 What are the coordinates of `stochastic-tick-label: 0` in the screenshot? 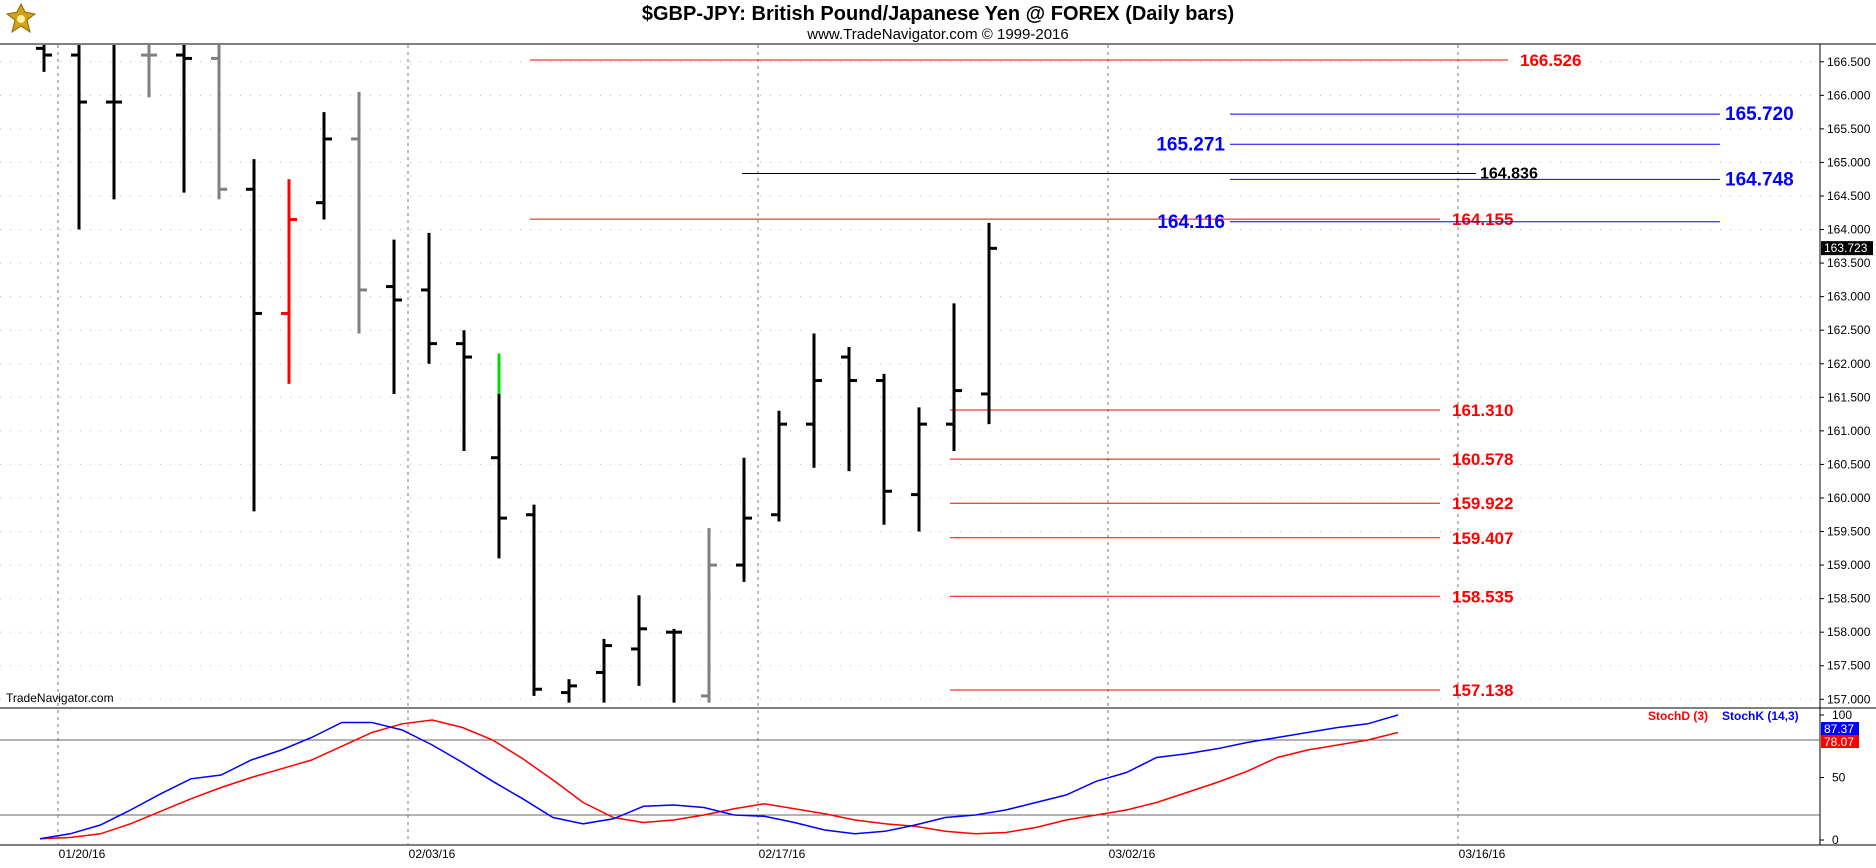 It's located at (1835, 840).